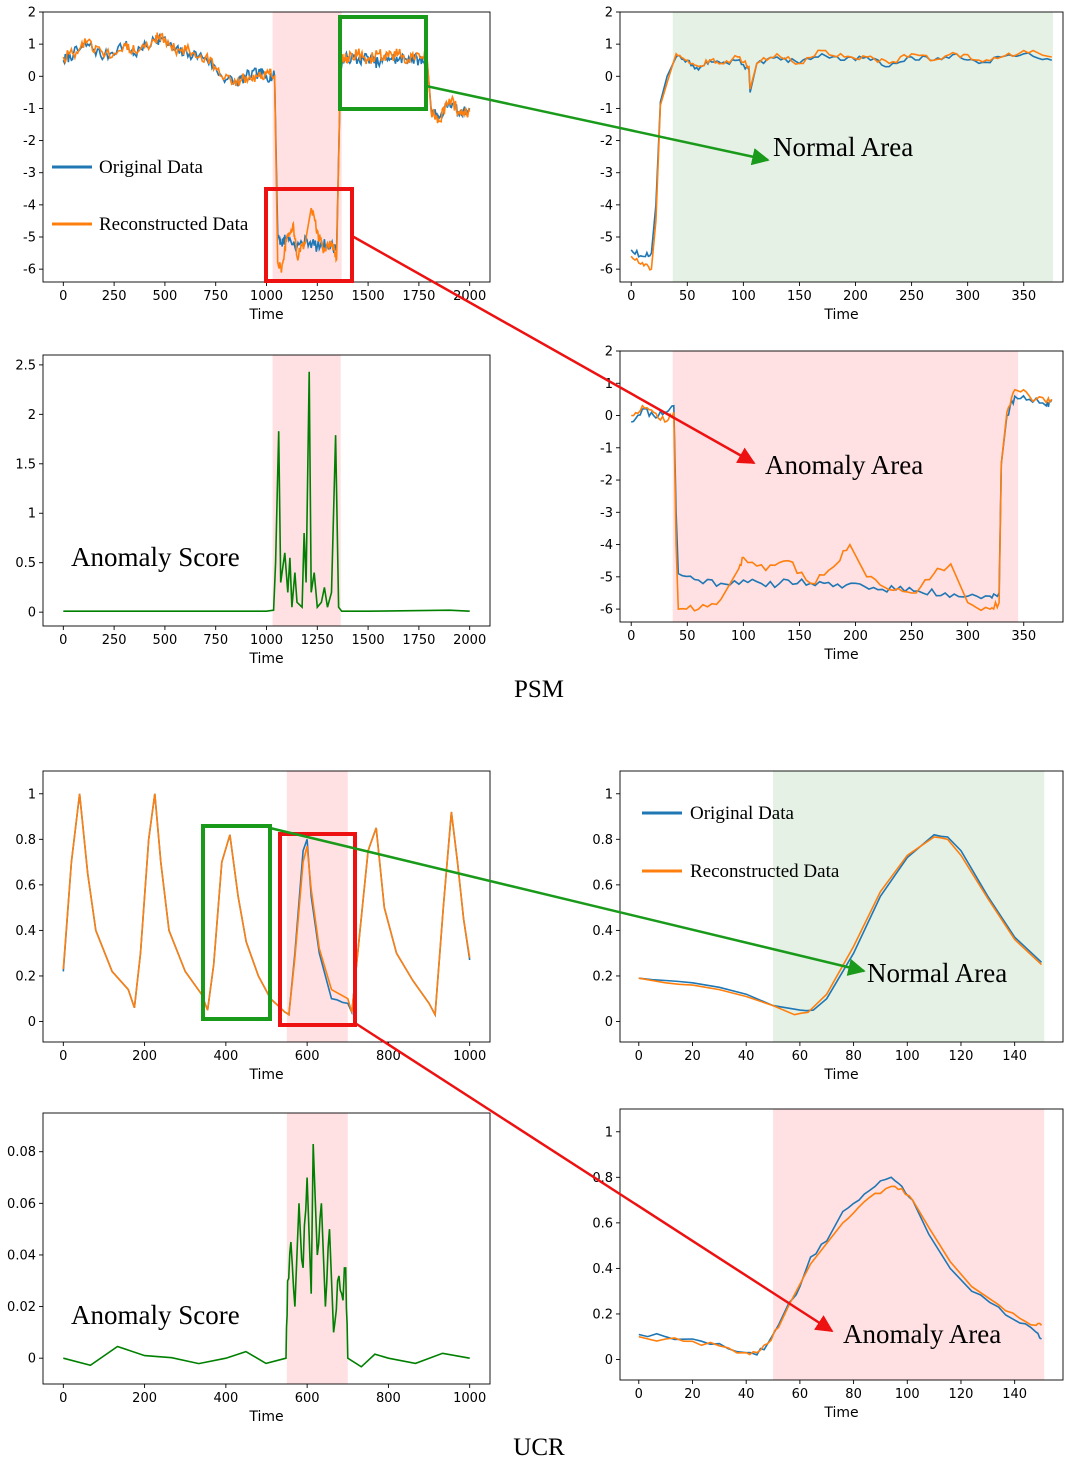 Image resolution: width=1075 pixels, height=1477 pixels. What do you see at coordinates (597, 125) in the screenshot?
I see `psm-normal-arrow` at bounding box center [597, 125].